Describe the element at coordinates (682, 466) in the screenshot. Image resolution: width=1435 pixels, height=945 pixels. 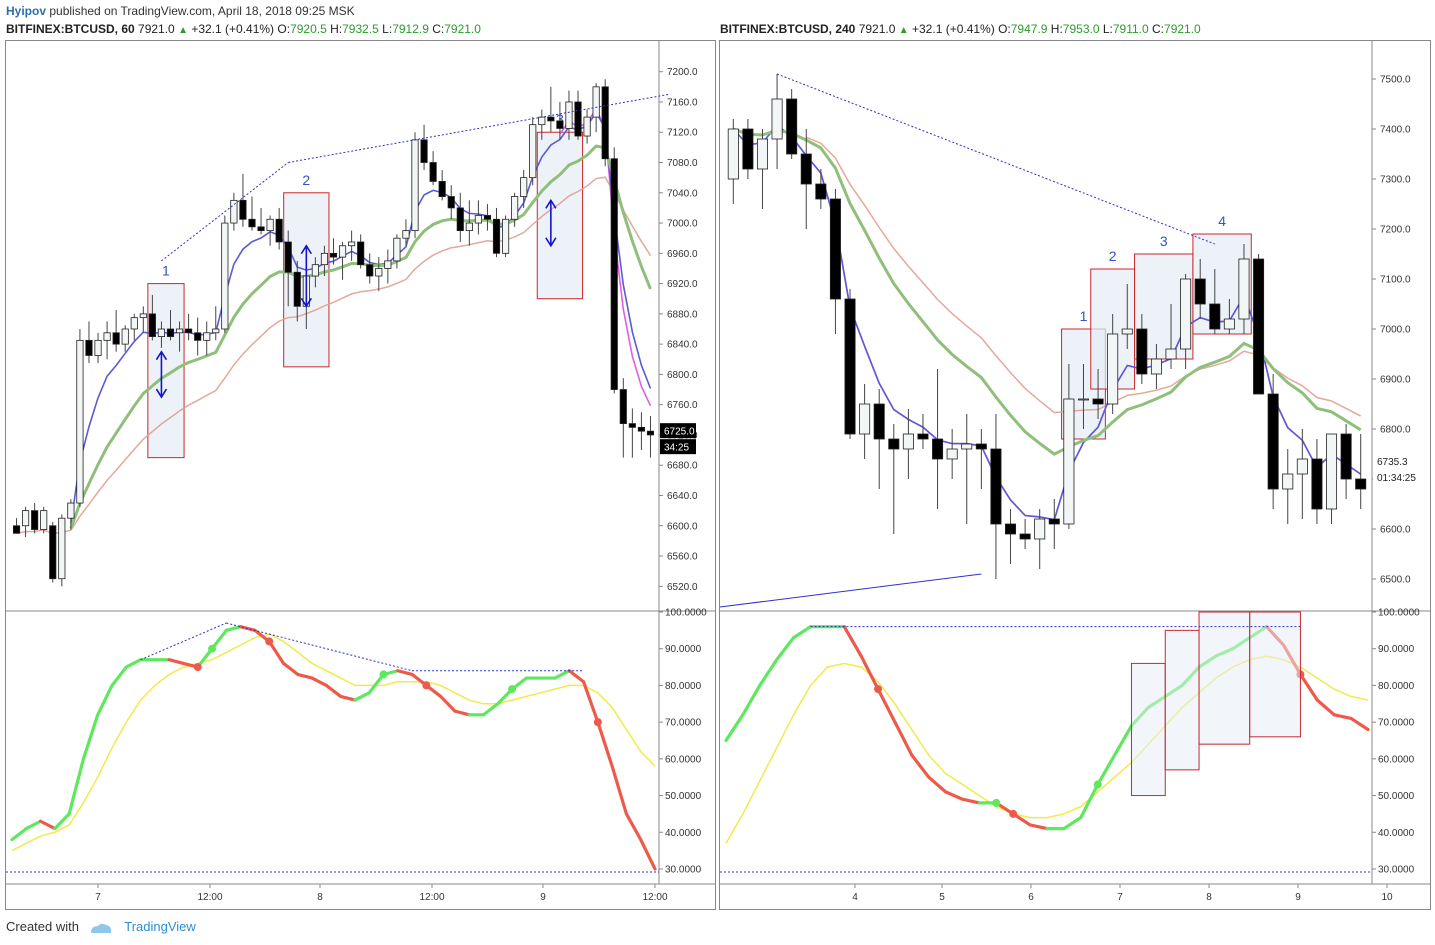
I see `price-tick-label: 6680.0` at that location.